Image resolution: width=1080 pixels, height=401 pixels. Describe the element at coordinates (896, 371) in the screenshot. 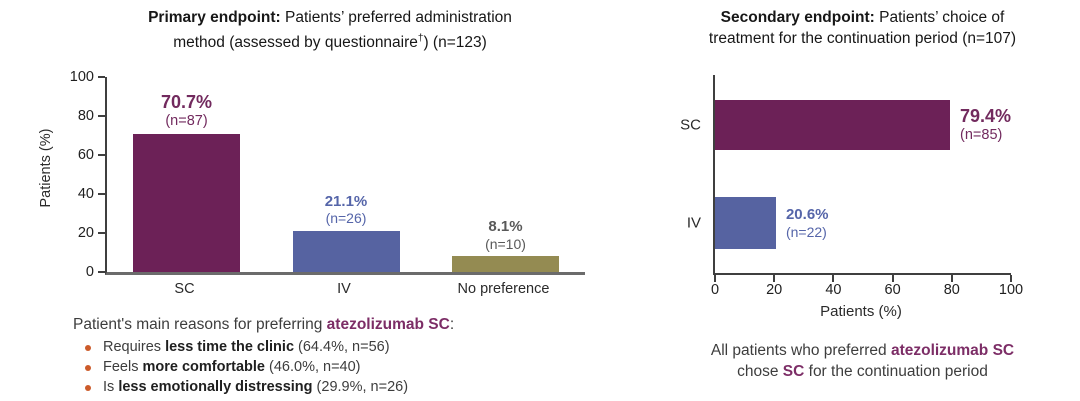

I see `footer-line2-post: for the continuation period` at that location.